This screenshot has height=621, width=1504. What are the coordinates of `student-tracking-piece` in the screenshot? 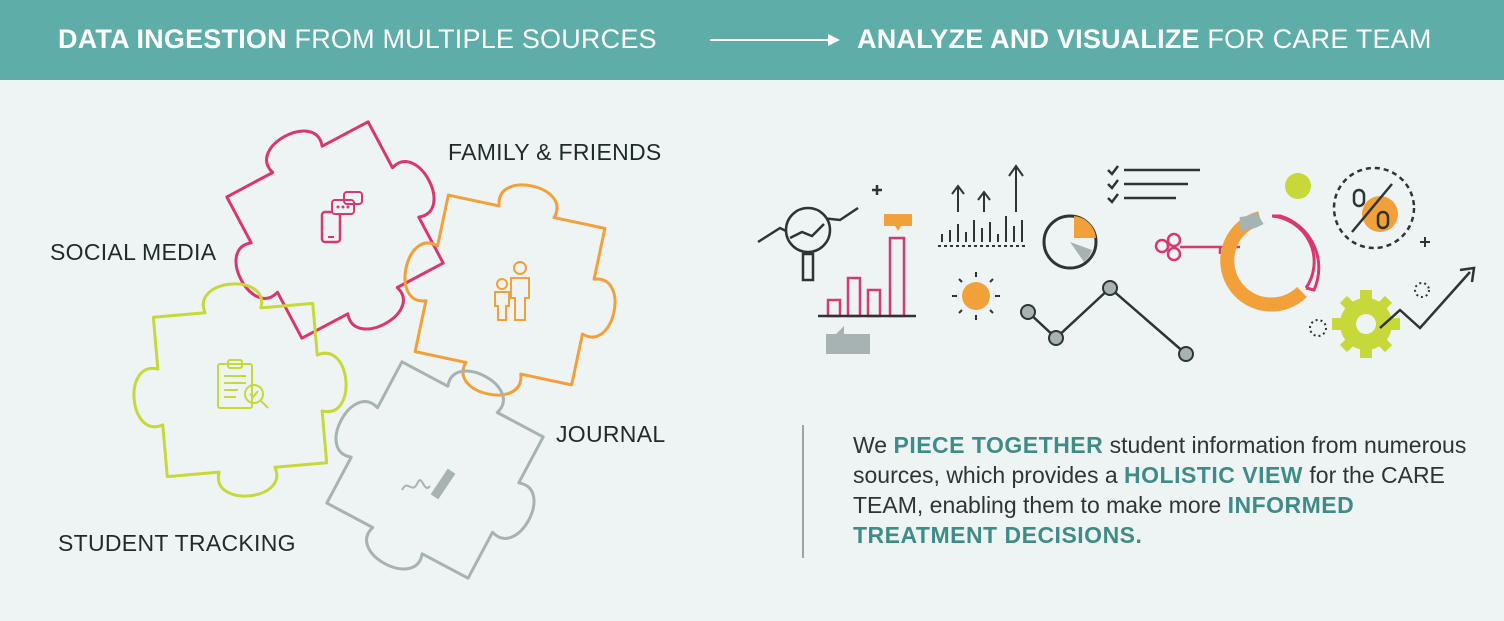 It's located at (240, 390).